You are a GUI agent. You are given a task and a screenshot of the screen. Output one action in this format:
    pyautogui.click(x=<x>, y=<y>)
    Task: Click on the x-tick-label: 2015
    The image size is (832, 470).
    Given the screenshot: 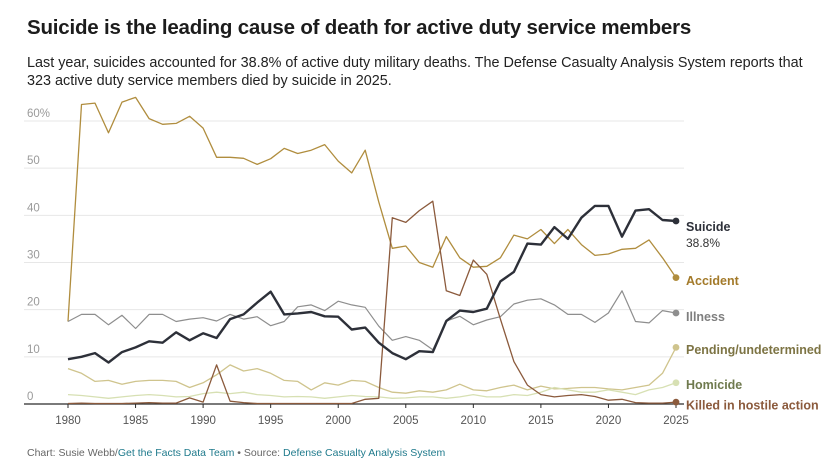 What is the action you would take?
    pyautogui.click(x=541, y=421)
    